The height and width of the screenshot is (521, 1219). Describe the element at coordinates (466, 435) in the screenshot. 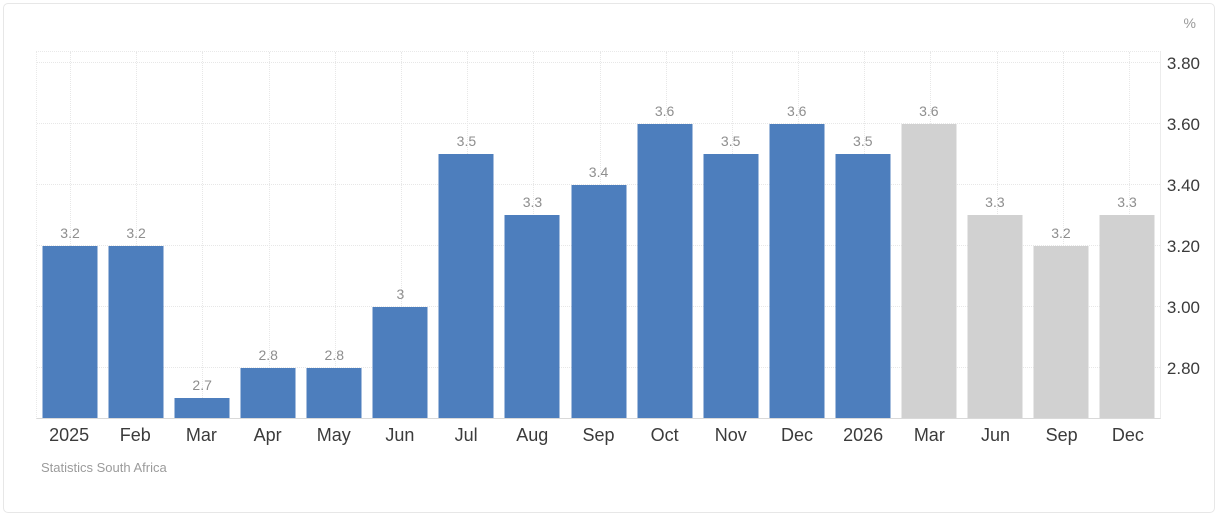

I see `x-axis-label-jul: Jul` at that location.